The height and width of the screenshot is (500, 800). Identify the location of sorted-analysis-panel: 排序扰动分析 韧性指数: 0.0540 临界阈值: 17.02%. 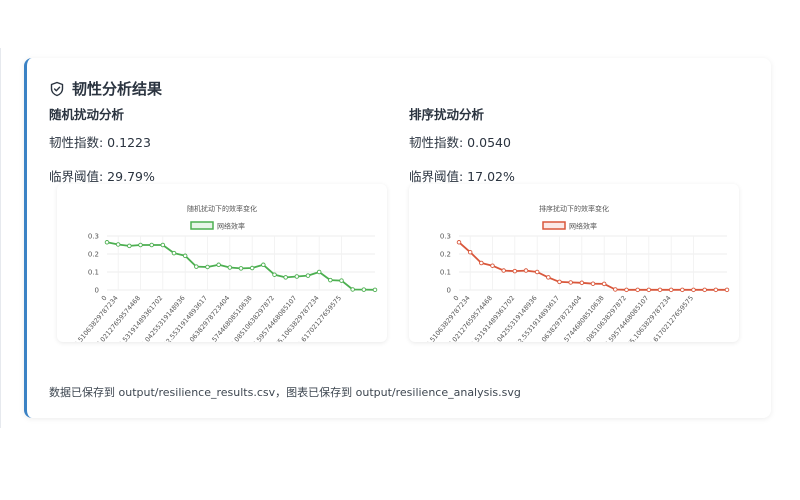
(462, 144).